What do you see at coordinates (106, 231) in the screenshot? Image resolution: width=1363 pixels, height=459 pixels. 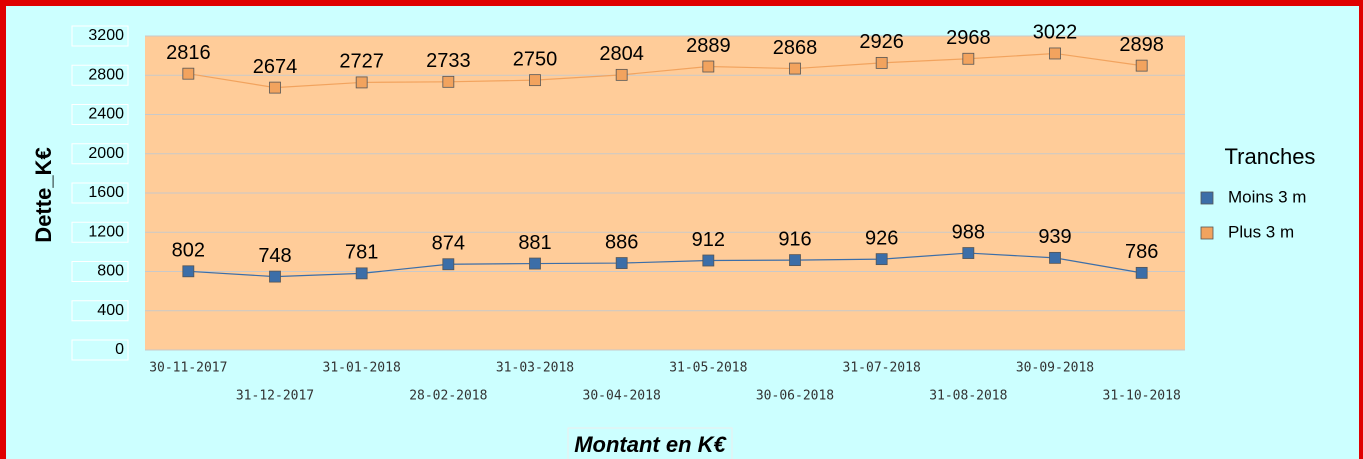 I see `y-tick-label: 1200` at bounding box center [106, 231].